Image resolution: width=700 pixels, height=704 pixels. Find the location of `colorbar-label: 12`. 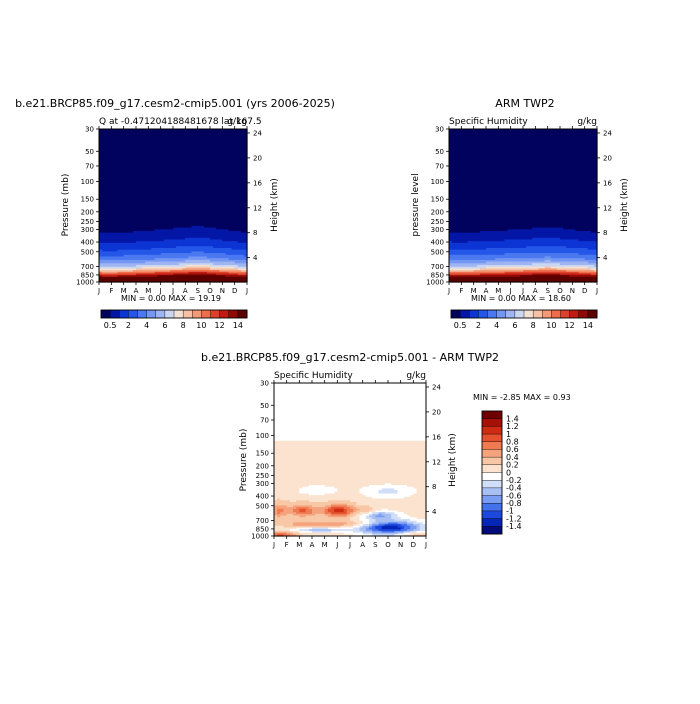

colorbar-label: 12 is located at coordinates (220, 325).